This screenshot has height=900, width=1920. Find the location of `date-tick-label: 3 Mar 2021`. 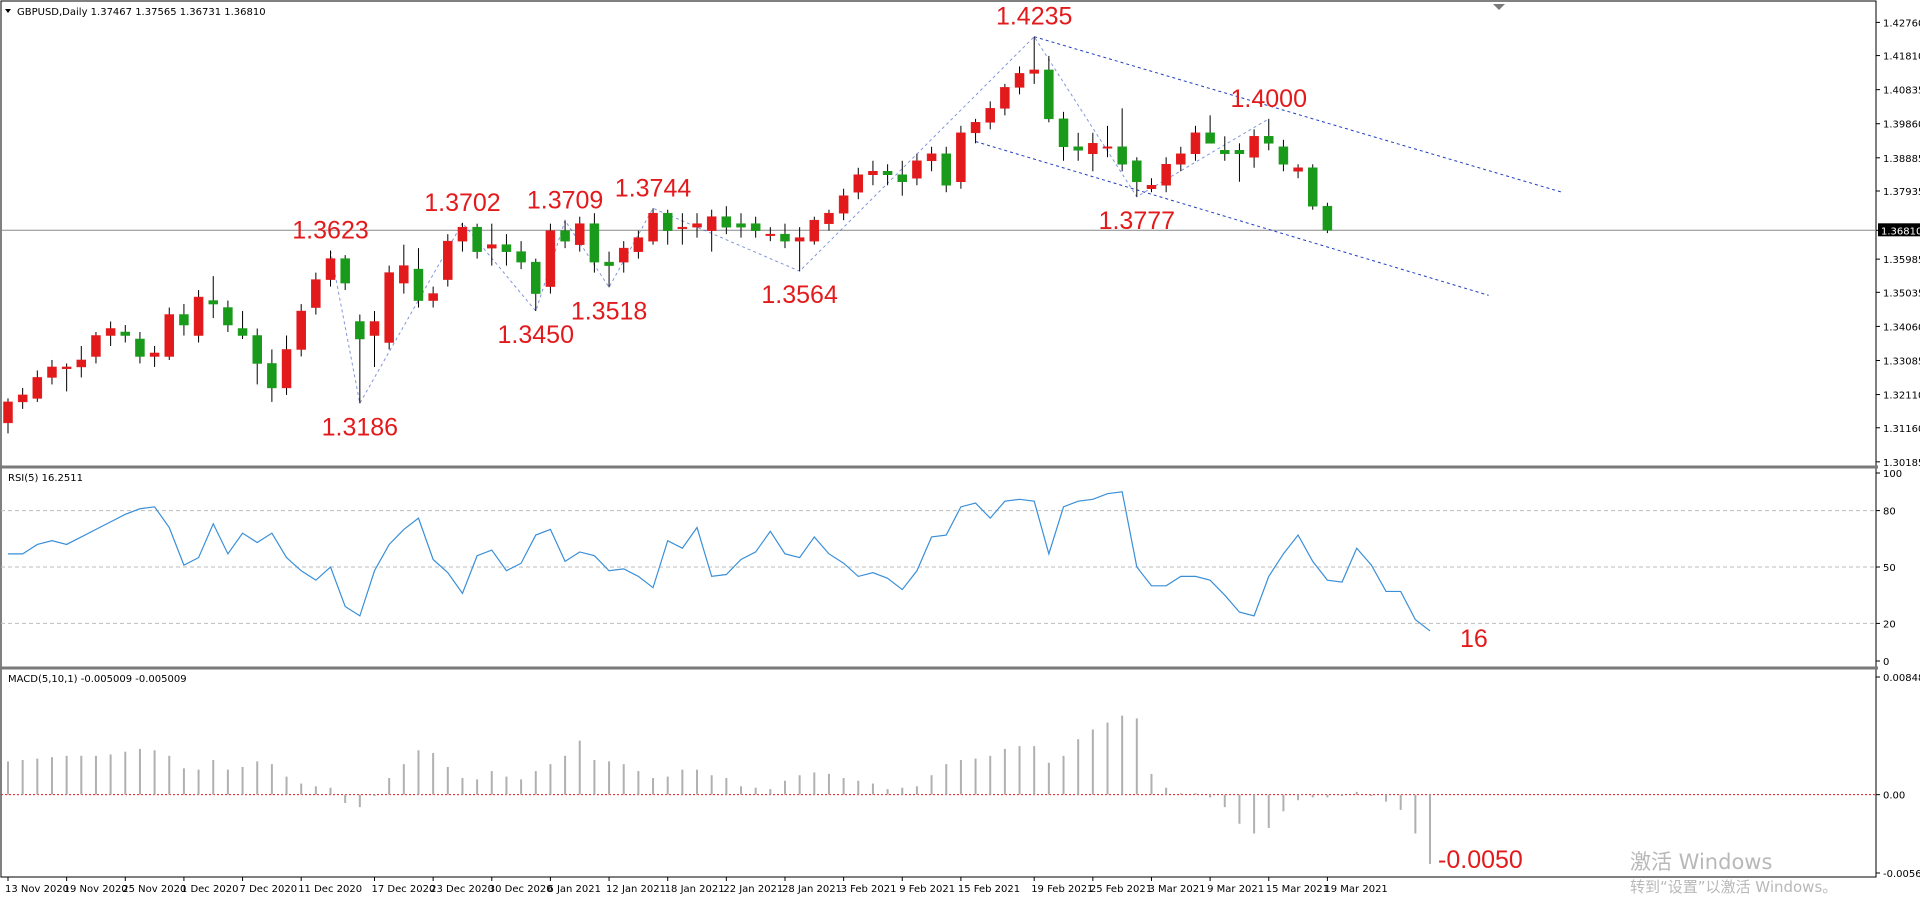

date-tick-label: 3 Mar 2021 is located at coordinates (1176, 889).